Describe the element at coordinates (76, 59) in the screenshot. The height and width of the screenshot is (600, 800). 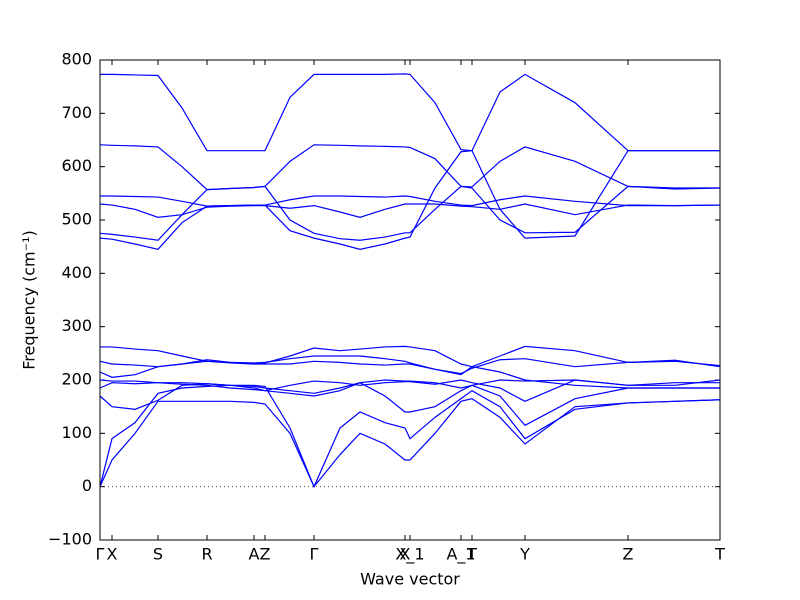
I see `y-tick-label: 800` at that location.